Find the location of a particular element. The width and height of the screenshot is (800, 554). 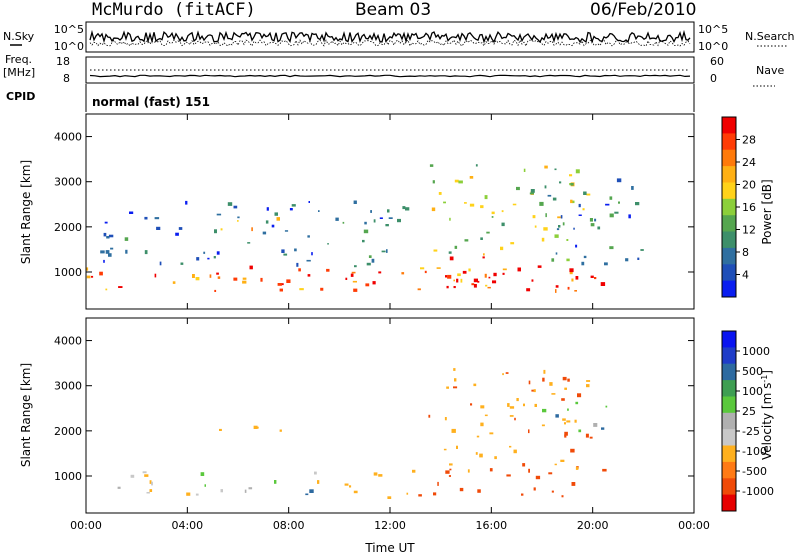

freq-tick-bottom: 8 is located at coordinates (66, 78).